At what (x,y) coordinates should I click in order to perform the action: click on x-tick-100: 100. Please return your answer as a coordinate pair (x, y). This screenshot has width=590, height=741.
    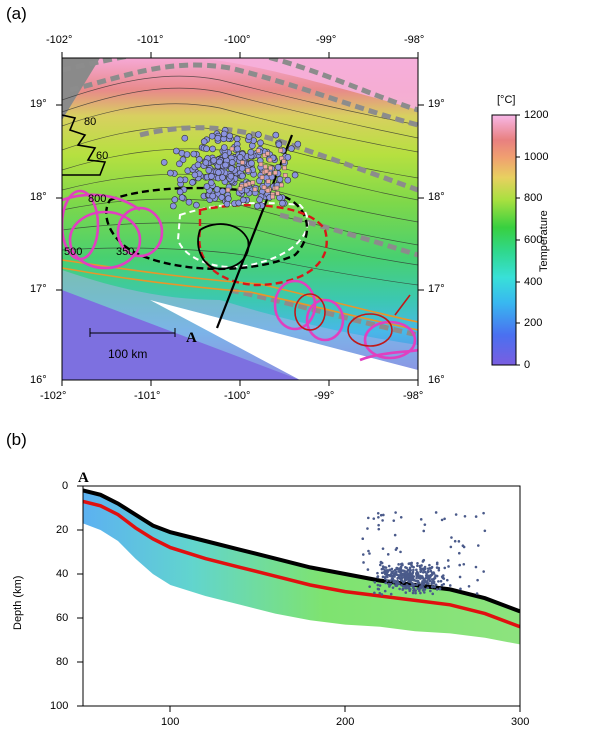
    Looking at the image, I should click on (170, 722).